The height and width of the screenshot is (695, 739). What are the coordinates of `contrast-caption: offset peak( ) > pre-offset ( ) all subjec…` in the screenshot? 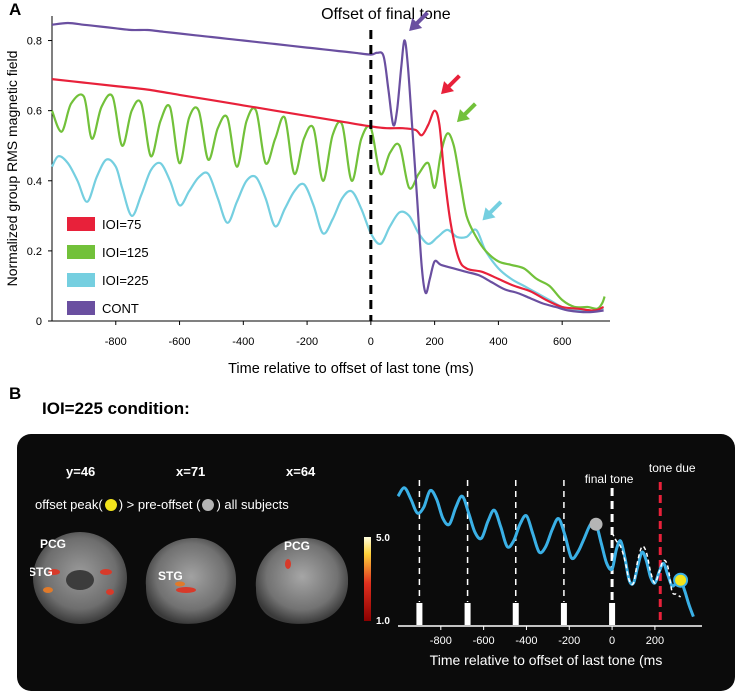 It's located at (162, 504).